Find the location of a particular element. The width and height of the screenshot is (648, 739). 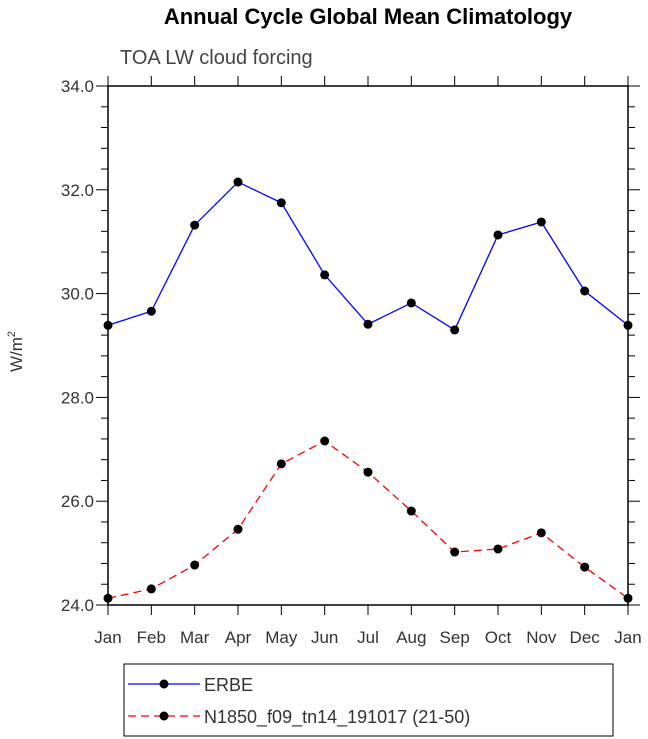

y-tick-label: 32.0 is located at coordinates (77, 190).